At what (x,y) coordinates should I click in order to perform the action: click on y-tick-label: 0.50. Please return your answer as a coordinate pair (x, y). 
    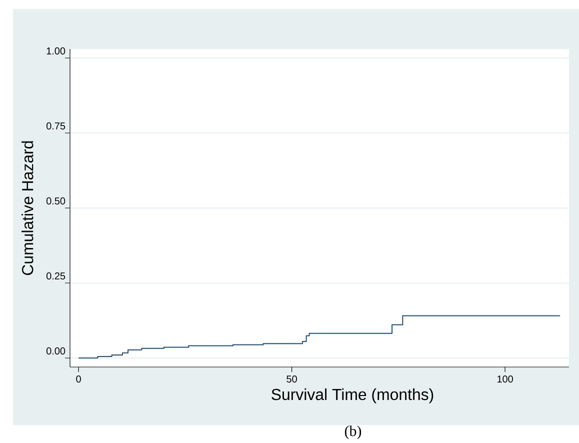
    Looking at the image, I should click on (56, 201).